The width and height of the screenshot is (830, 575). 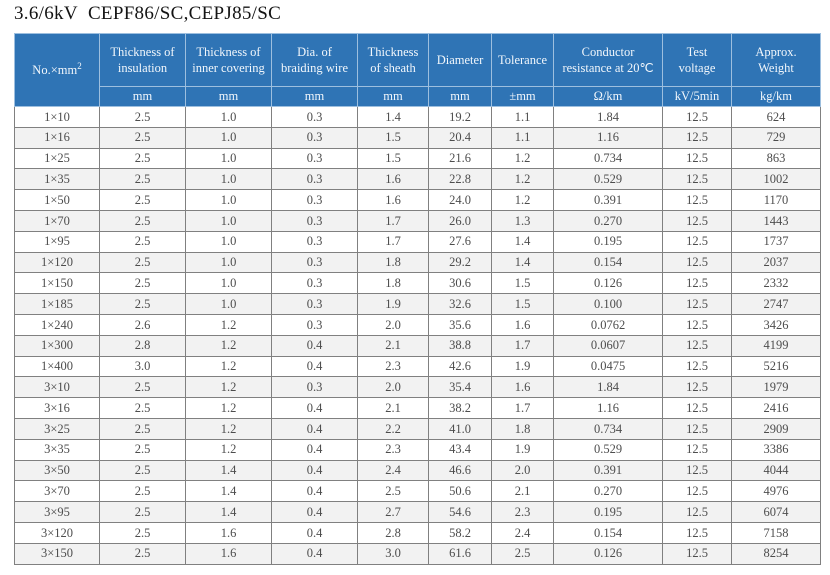 I want to click on spec-value-cell: 0.529, so click(x=608, y=449).